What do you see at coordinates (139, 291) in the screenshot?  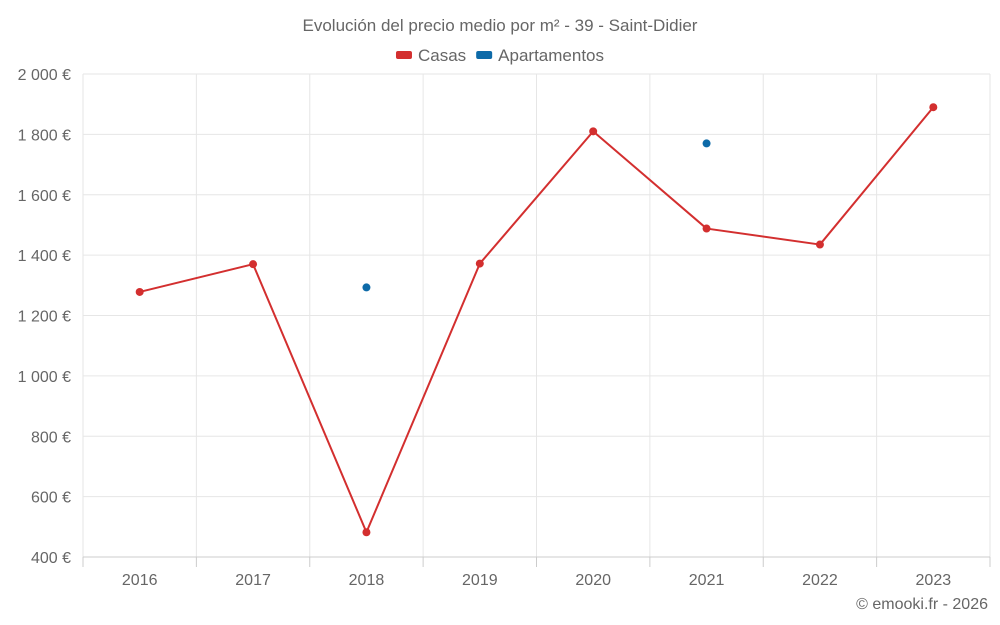 I see `data-point-casas-2016` at bounding box center [139, 291].